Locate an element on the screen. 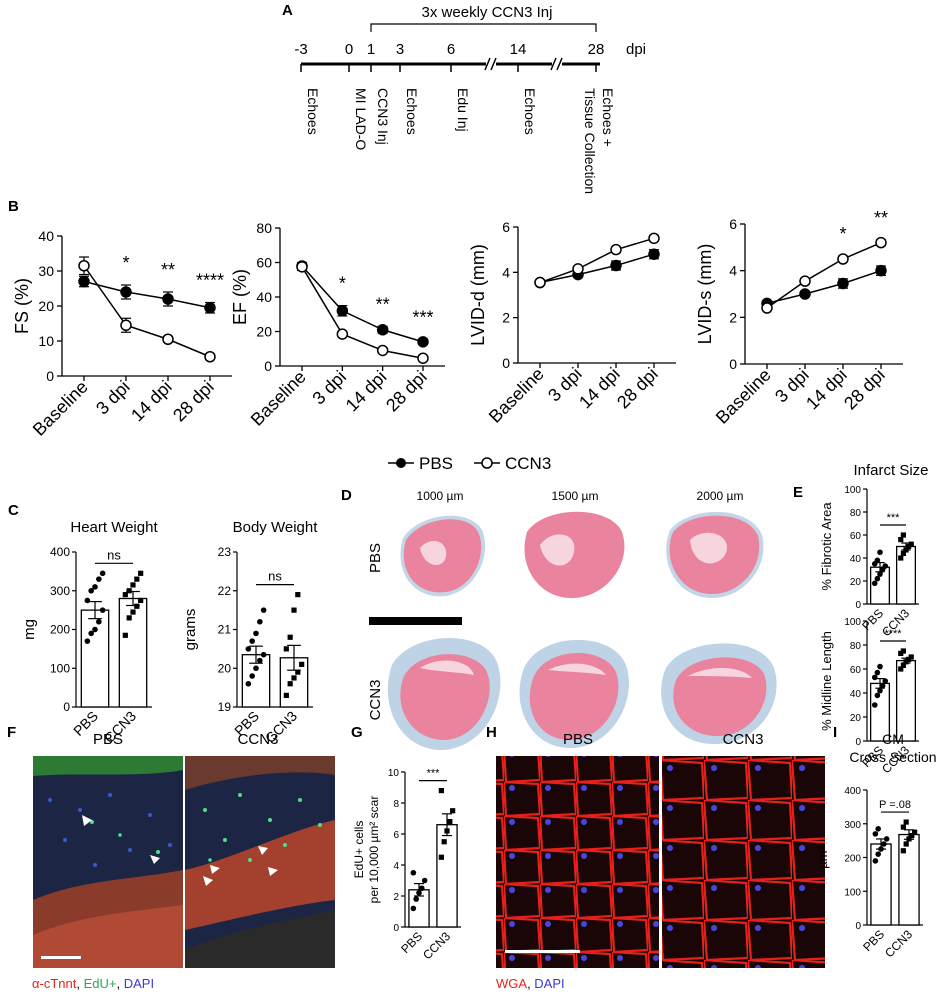  y-tick-label: 200 is located at coordinates (60, 630).